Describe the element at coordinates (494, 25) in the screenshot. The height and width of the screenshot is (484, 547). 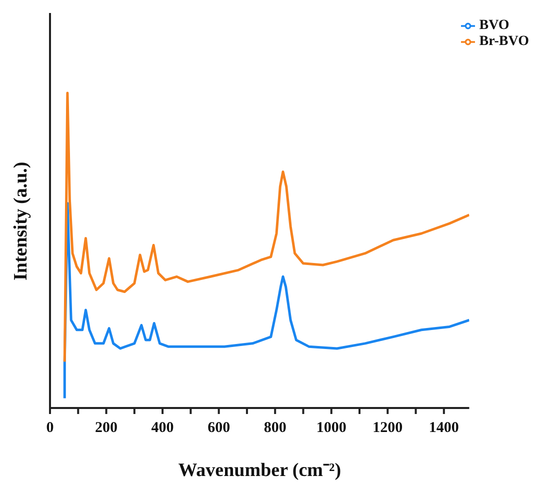
I see `legend-label: BVO` at that location.